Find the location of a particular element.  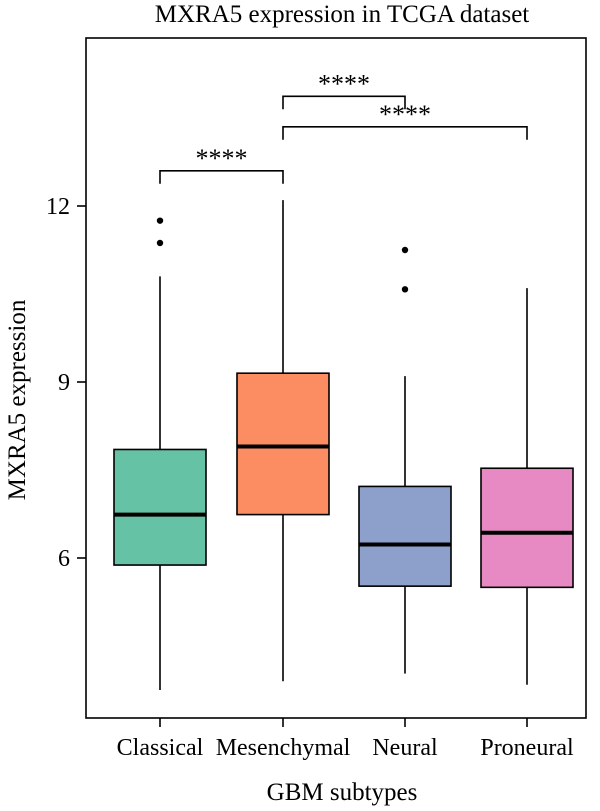

x-axis-title: GBM subtypes is located at coordinates (342, 792).